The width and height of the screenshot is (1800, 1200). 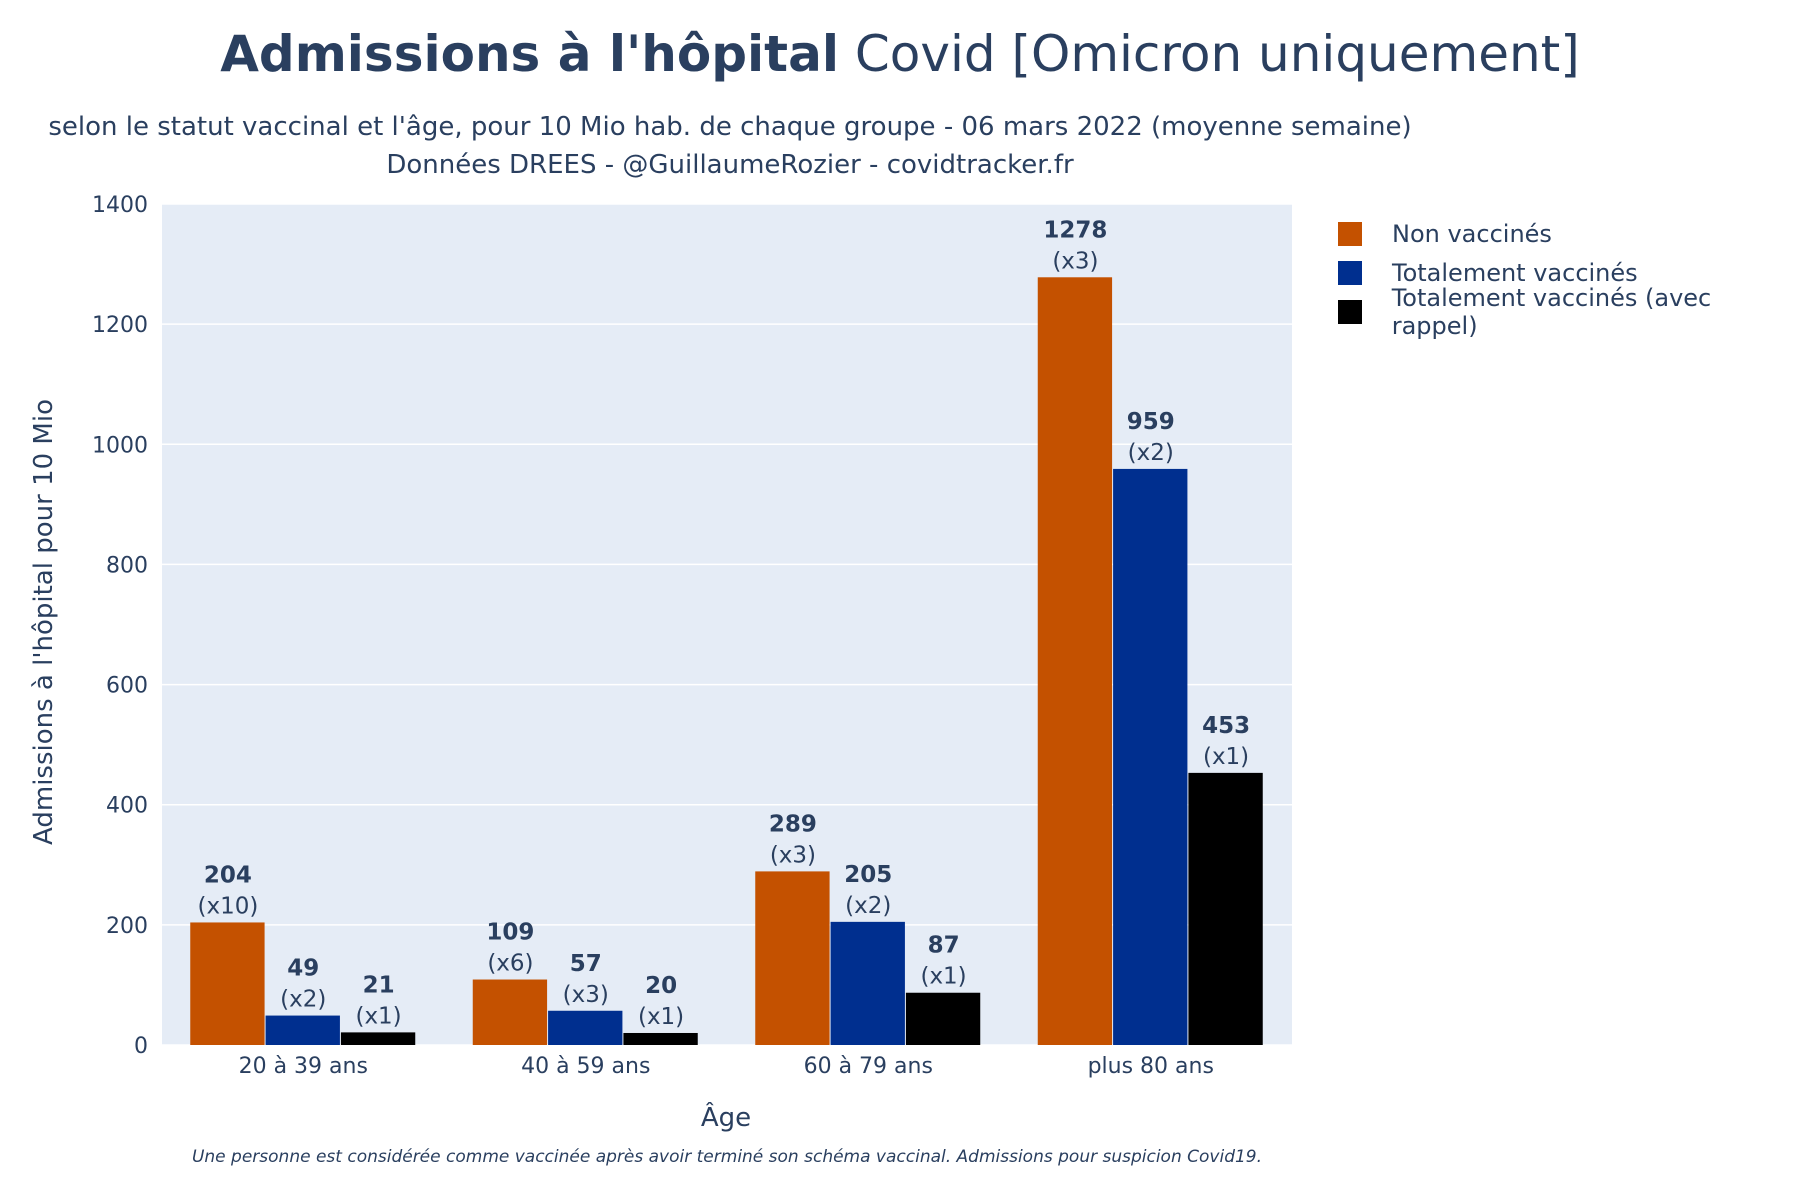 What do you see at coordinates (379, 985) in the screenshot?
I see `bar-value-label: 21` at bounding box center [379, 985].